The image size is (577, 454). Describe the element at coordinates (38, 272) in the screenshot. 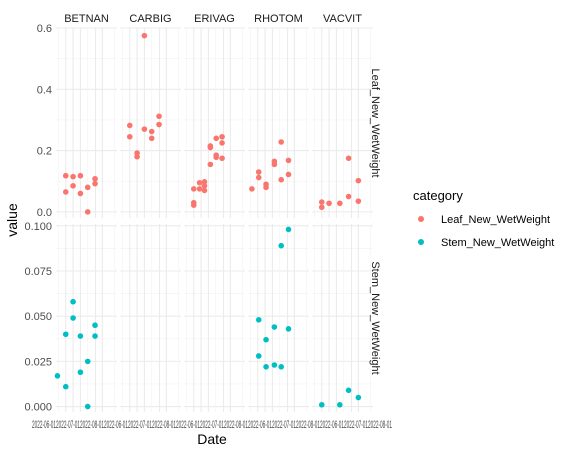

I see `y-tick-label: 0.075` at that location.